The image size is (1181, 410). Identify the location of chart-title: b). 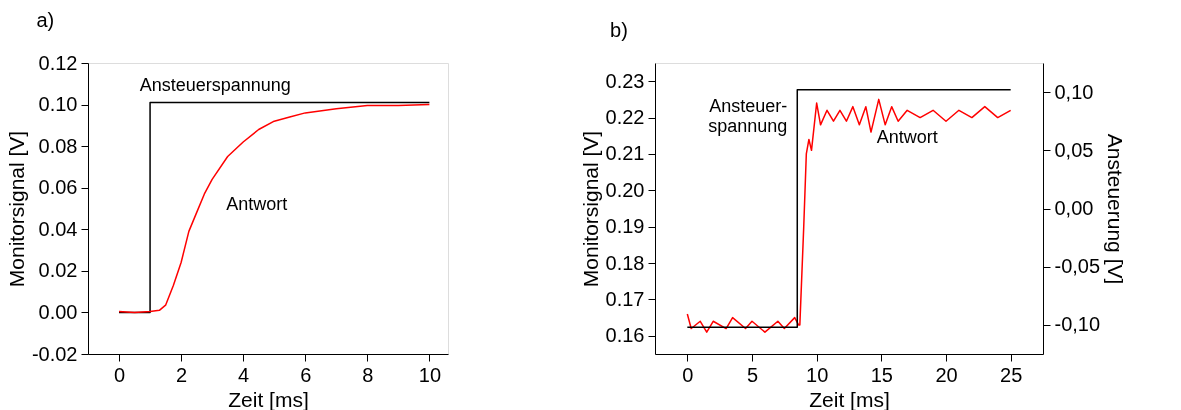
(619, 30).